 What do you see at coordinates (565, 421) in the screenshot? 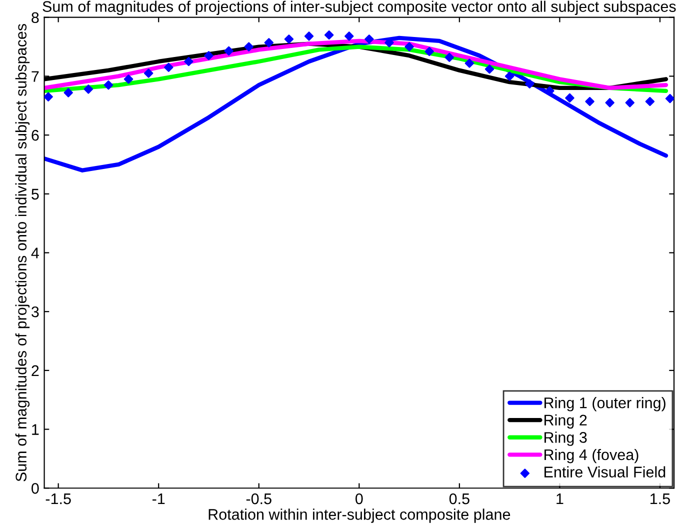
I see `legend-label: Ring 2` at bounding box center [565, 421].